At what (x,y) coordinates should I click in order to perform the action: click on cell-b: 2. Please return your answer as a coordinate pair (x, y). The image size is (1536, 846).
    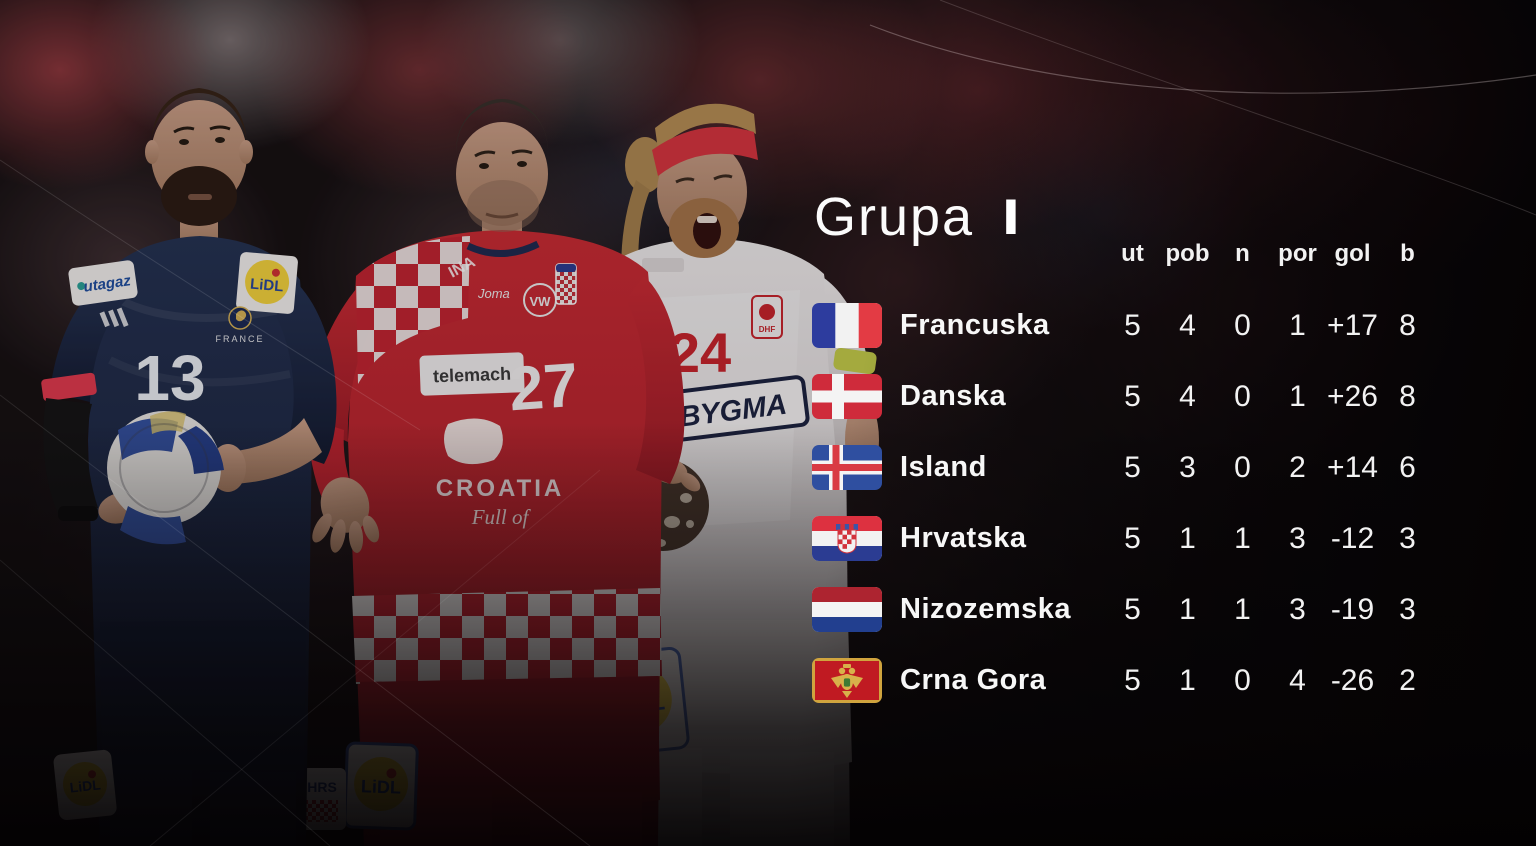
    Looking at the image, I should click on (1407, 680).